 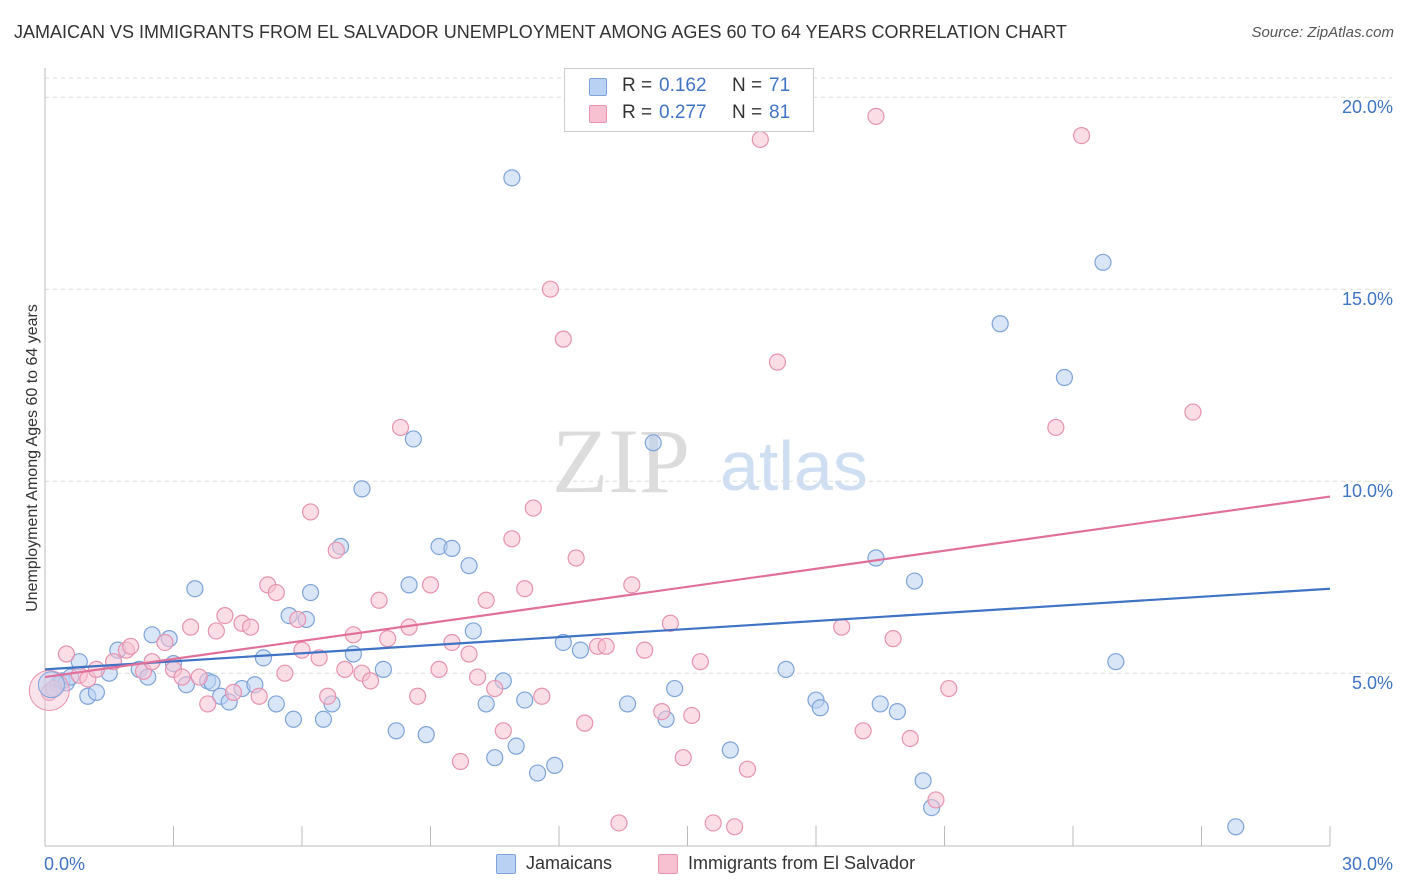 What do you see at coordinates (668, 864) in the screenshot?
I see `legend-swatch-el-salvador` at bounding box center [668, 864].